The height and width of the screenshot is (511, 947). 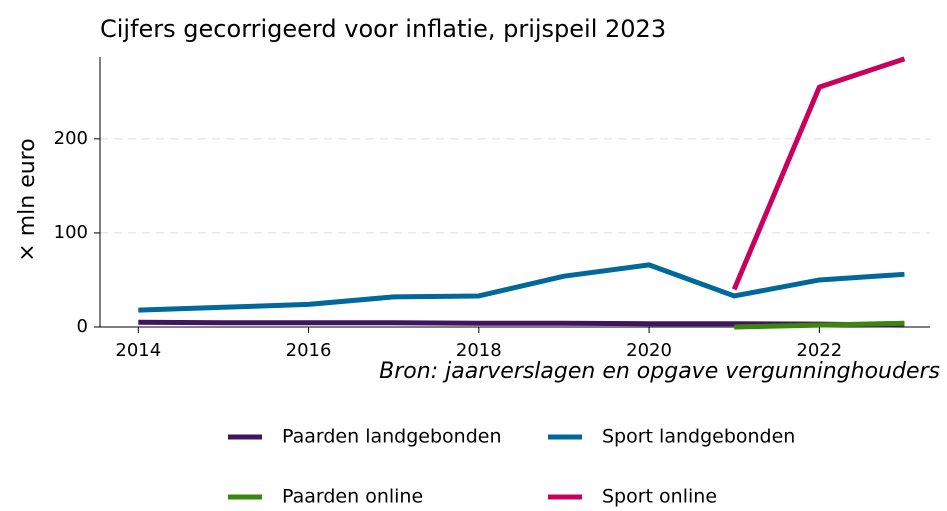 I want to click on legend-label: Sport landgebonden, so click(x=698, y=437).